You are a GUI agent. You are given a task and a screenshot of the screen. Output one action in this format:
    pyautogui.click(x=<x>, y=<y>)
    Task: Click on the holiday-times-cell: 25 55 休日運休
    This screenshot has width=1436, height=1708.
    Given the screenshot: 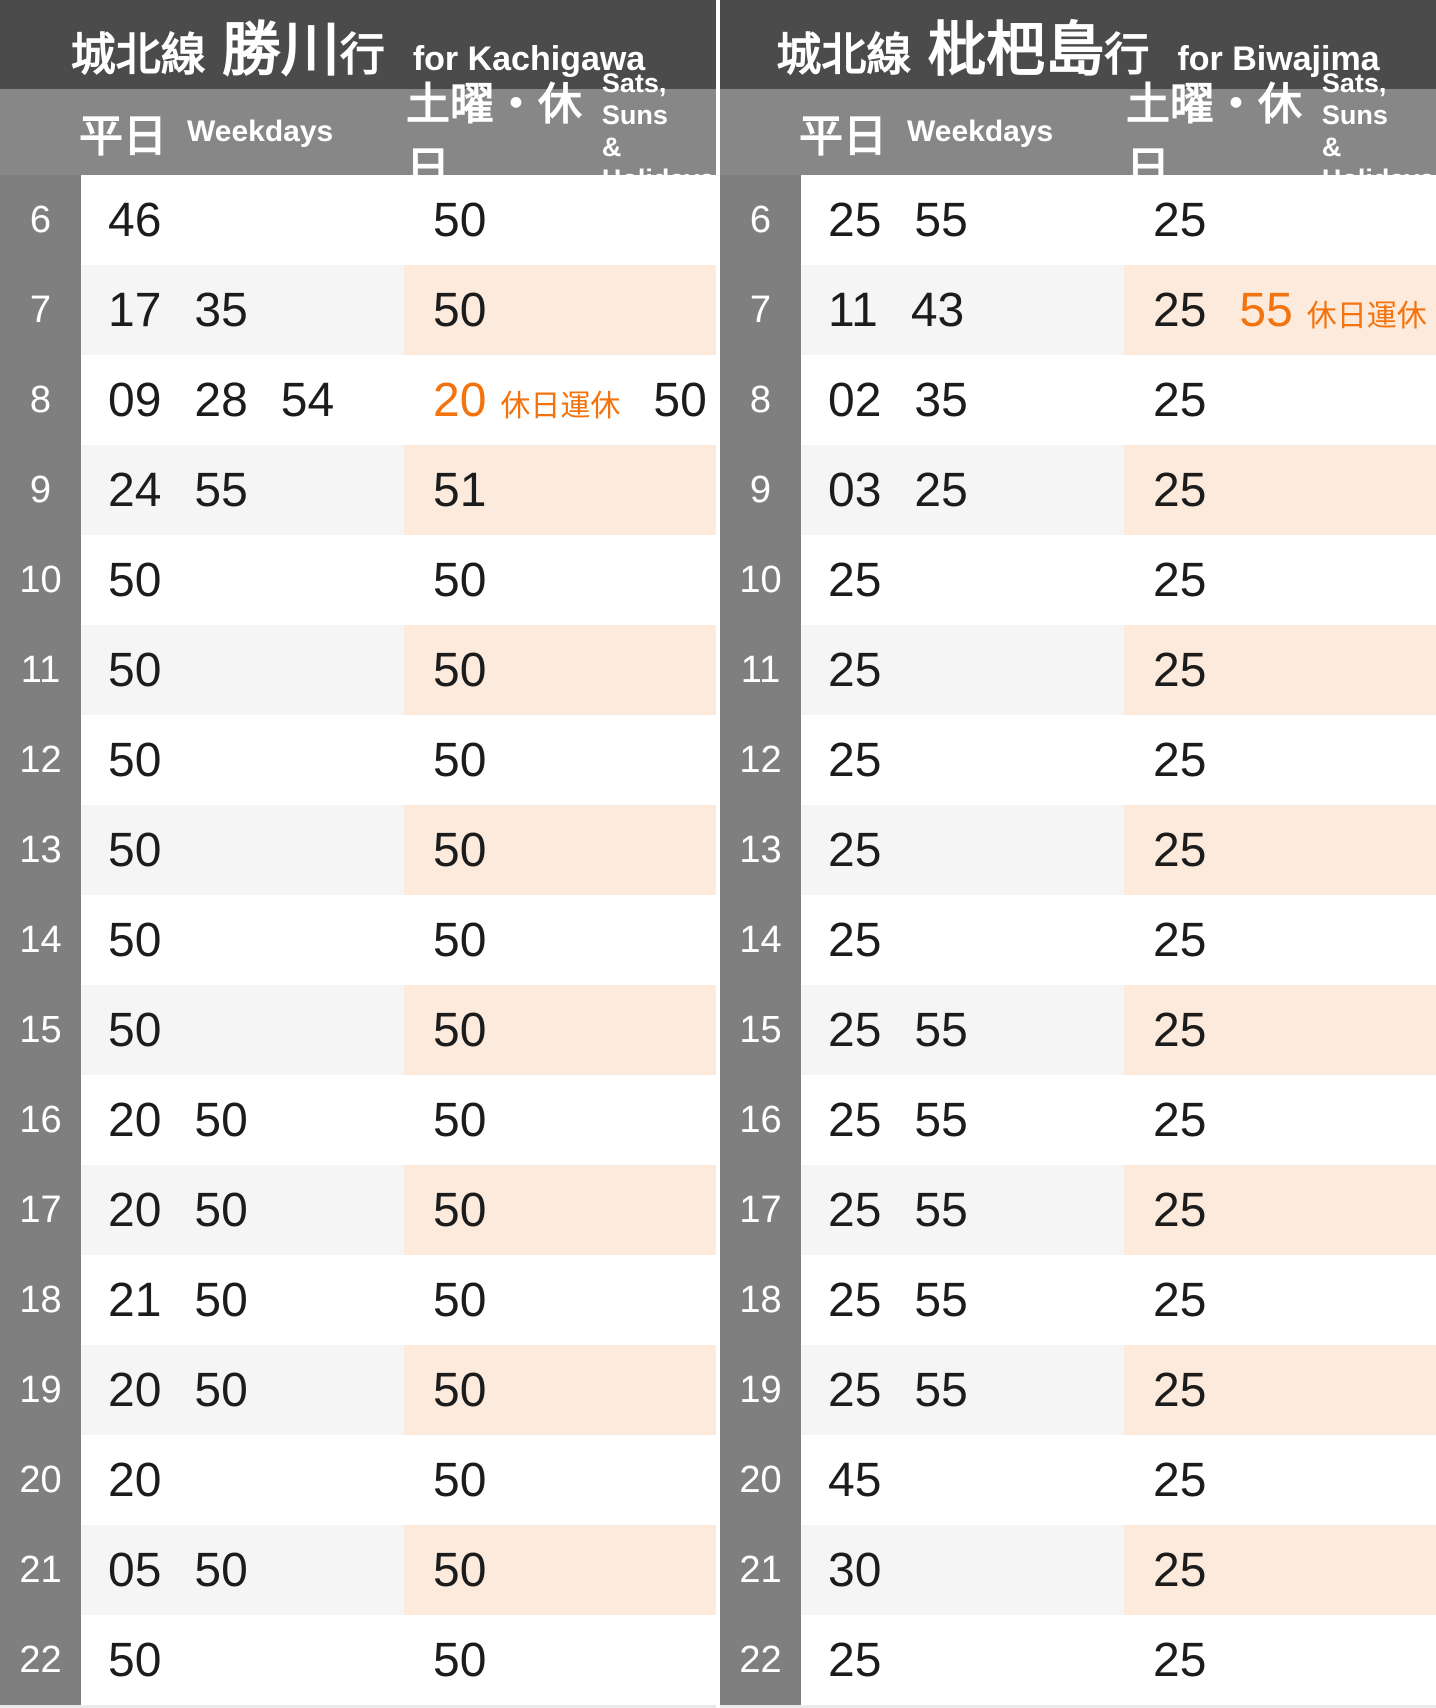 What is the action you would take?
    pyautogui.click(x=1280, y=310)
    